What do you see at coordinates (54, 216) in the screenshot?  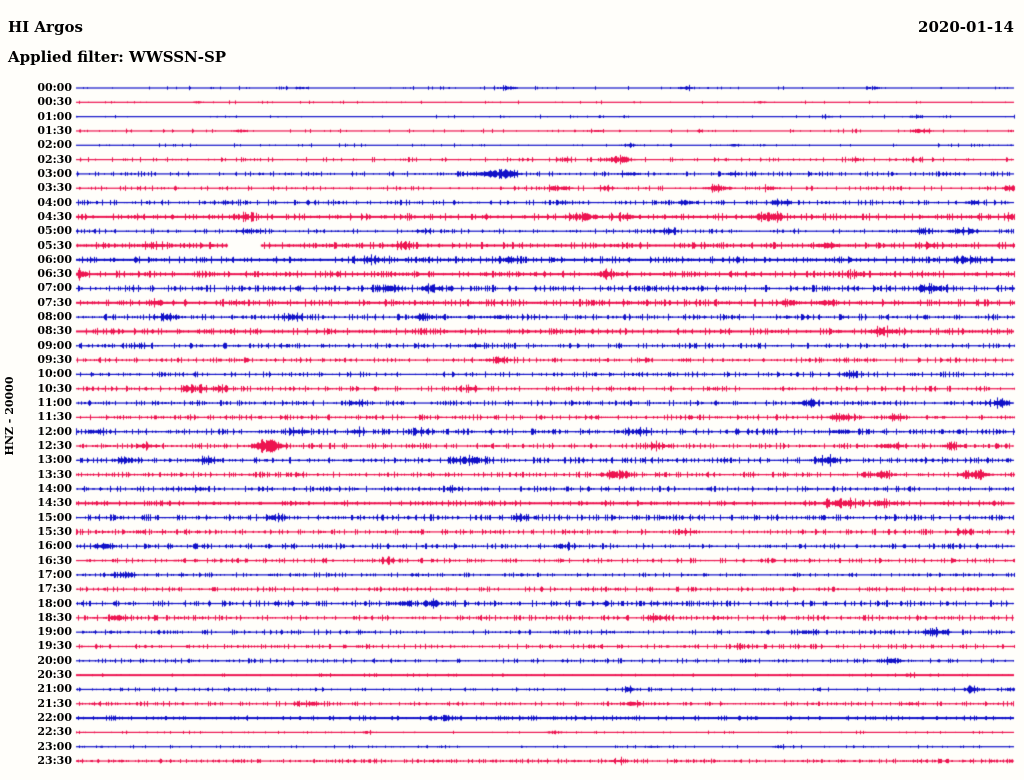 I see `row-time-label: 04:30` at bounding box center [54, 216].